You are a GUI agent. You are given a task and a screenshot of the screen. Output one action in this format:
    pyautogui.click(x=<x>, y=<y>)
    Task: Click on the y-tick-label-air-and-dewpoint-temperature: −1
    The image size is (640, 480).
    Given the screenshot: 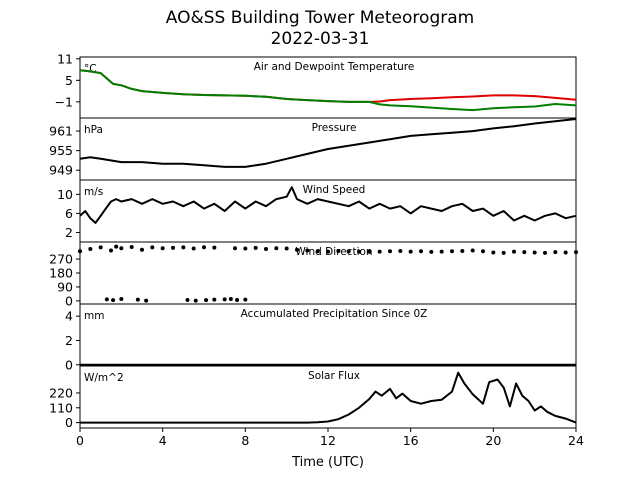 What is the action you would take?
    pyautogui.click(x=64, y=101)
    